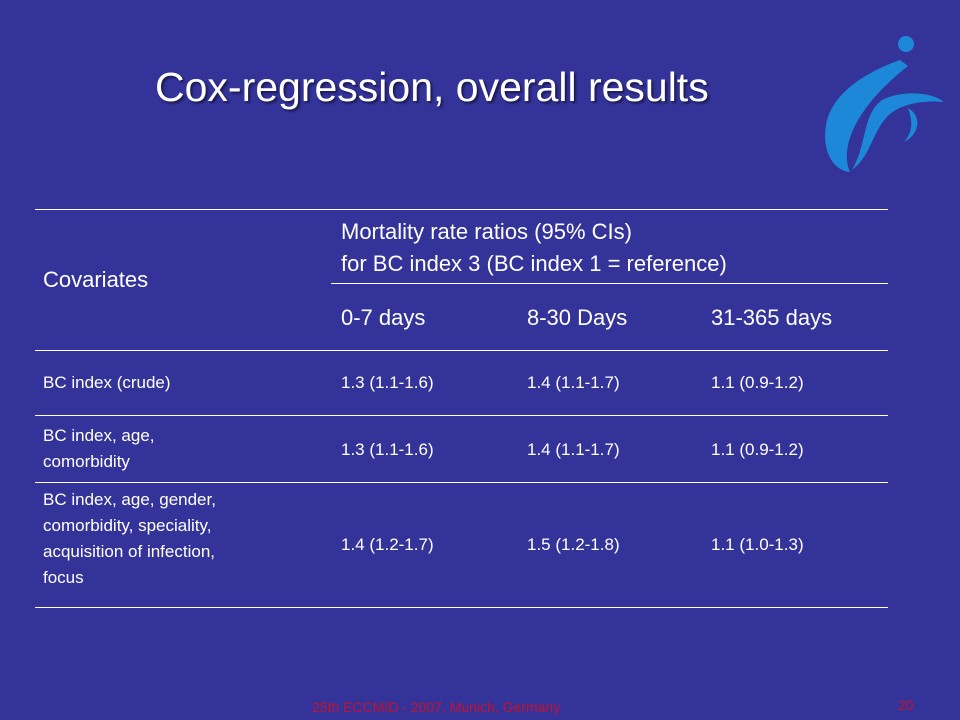  What do you see at coordinates (86, 461) in the screenshot?
I see `row-label-line: comorbidity` at bounding box center [86, 461].